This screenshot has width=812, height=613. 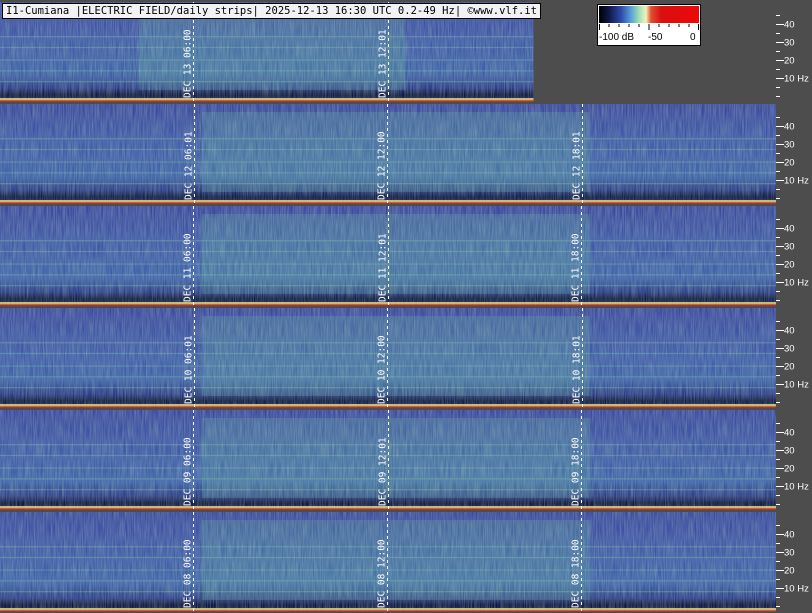 What do you see at coordinates (383, 471) in the screenshot?
I see `time-marker-label: DEC 09 12:01` at bounding box center [383, 471].